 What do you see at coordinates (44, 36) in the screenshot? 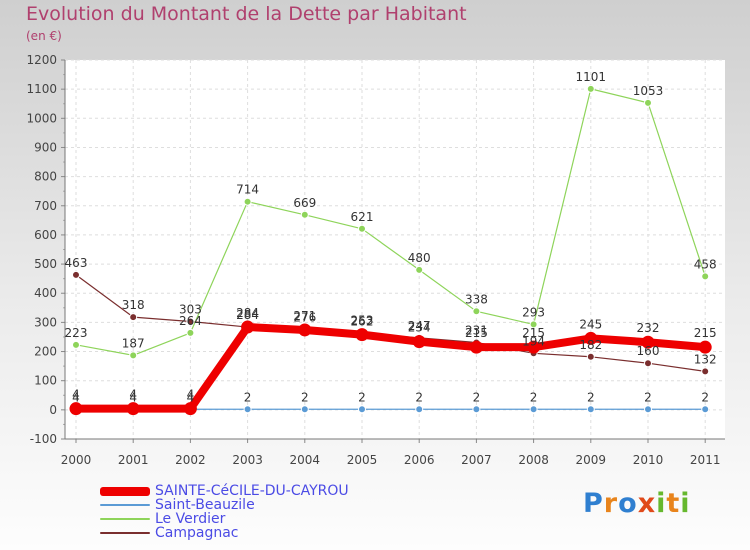
I see `chart-subtitle: (en €)` at bounding box center [44, 36].